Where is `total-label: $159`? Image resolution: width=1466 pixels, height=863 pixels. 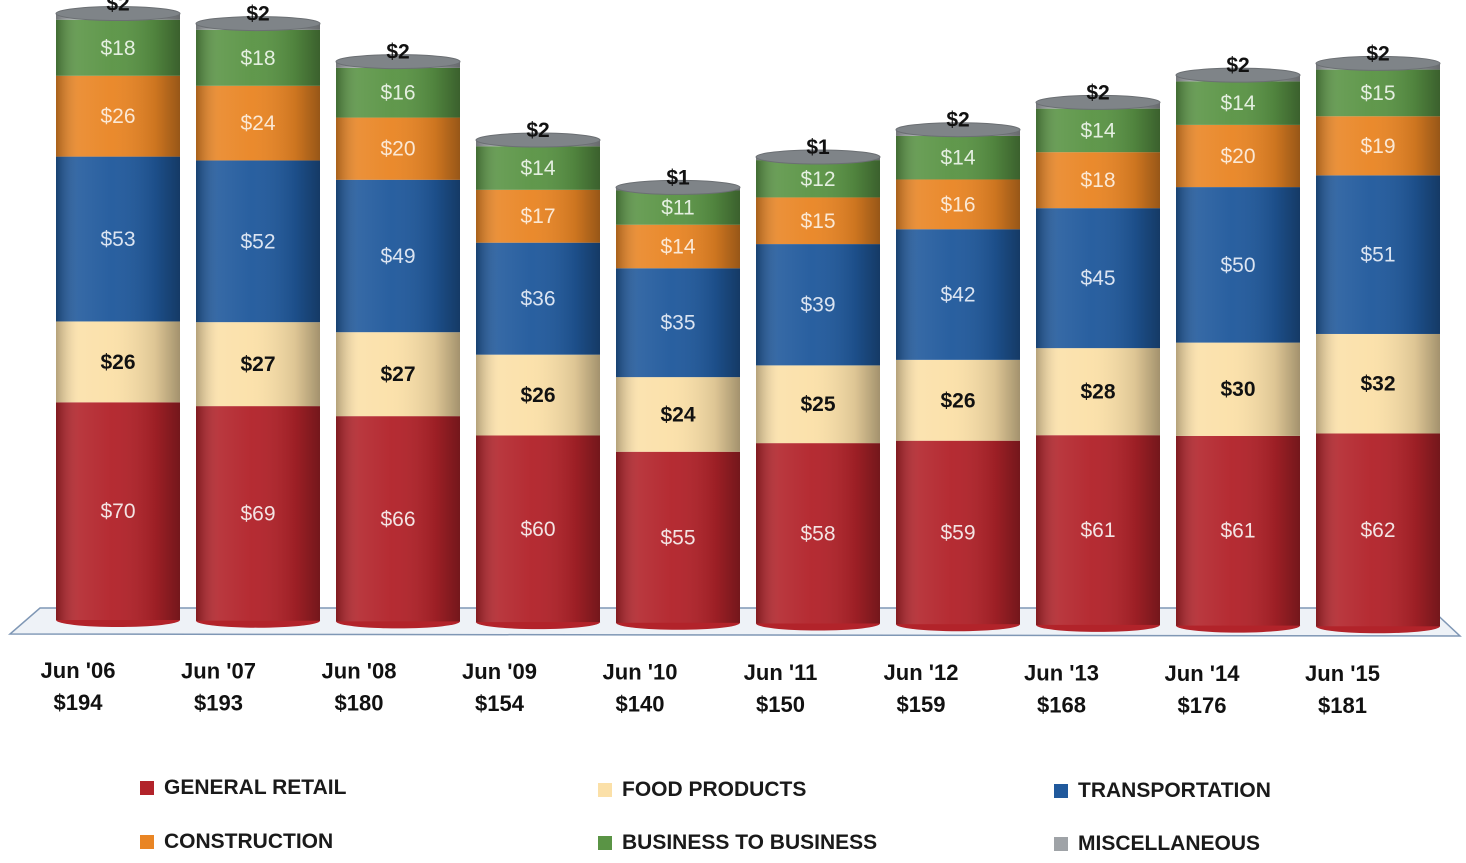
total-label: $159 is located at coordinates (921, 704).